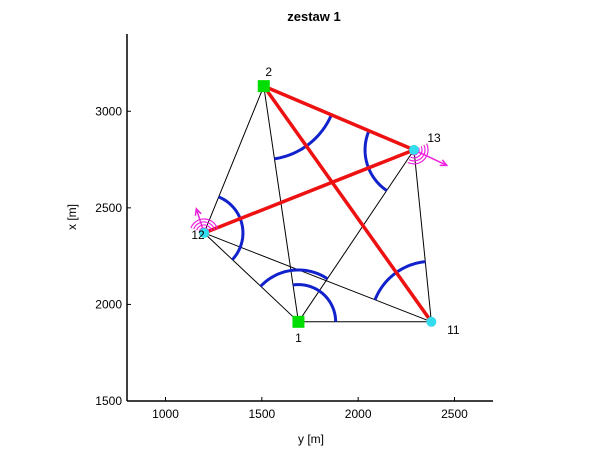 The width and height of the screenshot is (600, 450). Describe the element at coordinates (198, 235) in the screenshot. I see `point-label-12: 12` at that location.